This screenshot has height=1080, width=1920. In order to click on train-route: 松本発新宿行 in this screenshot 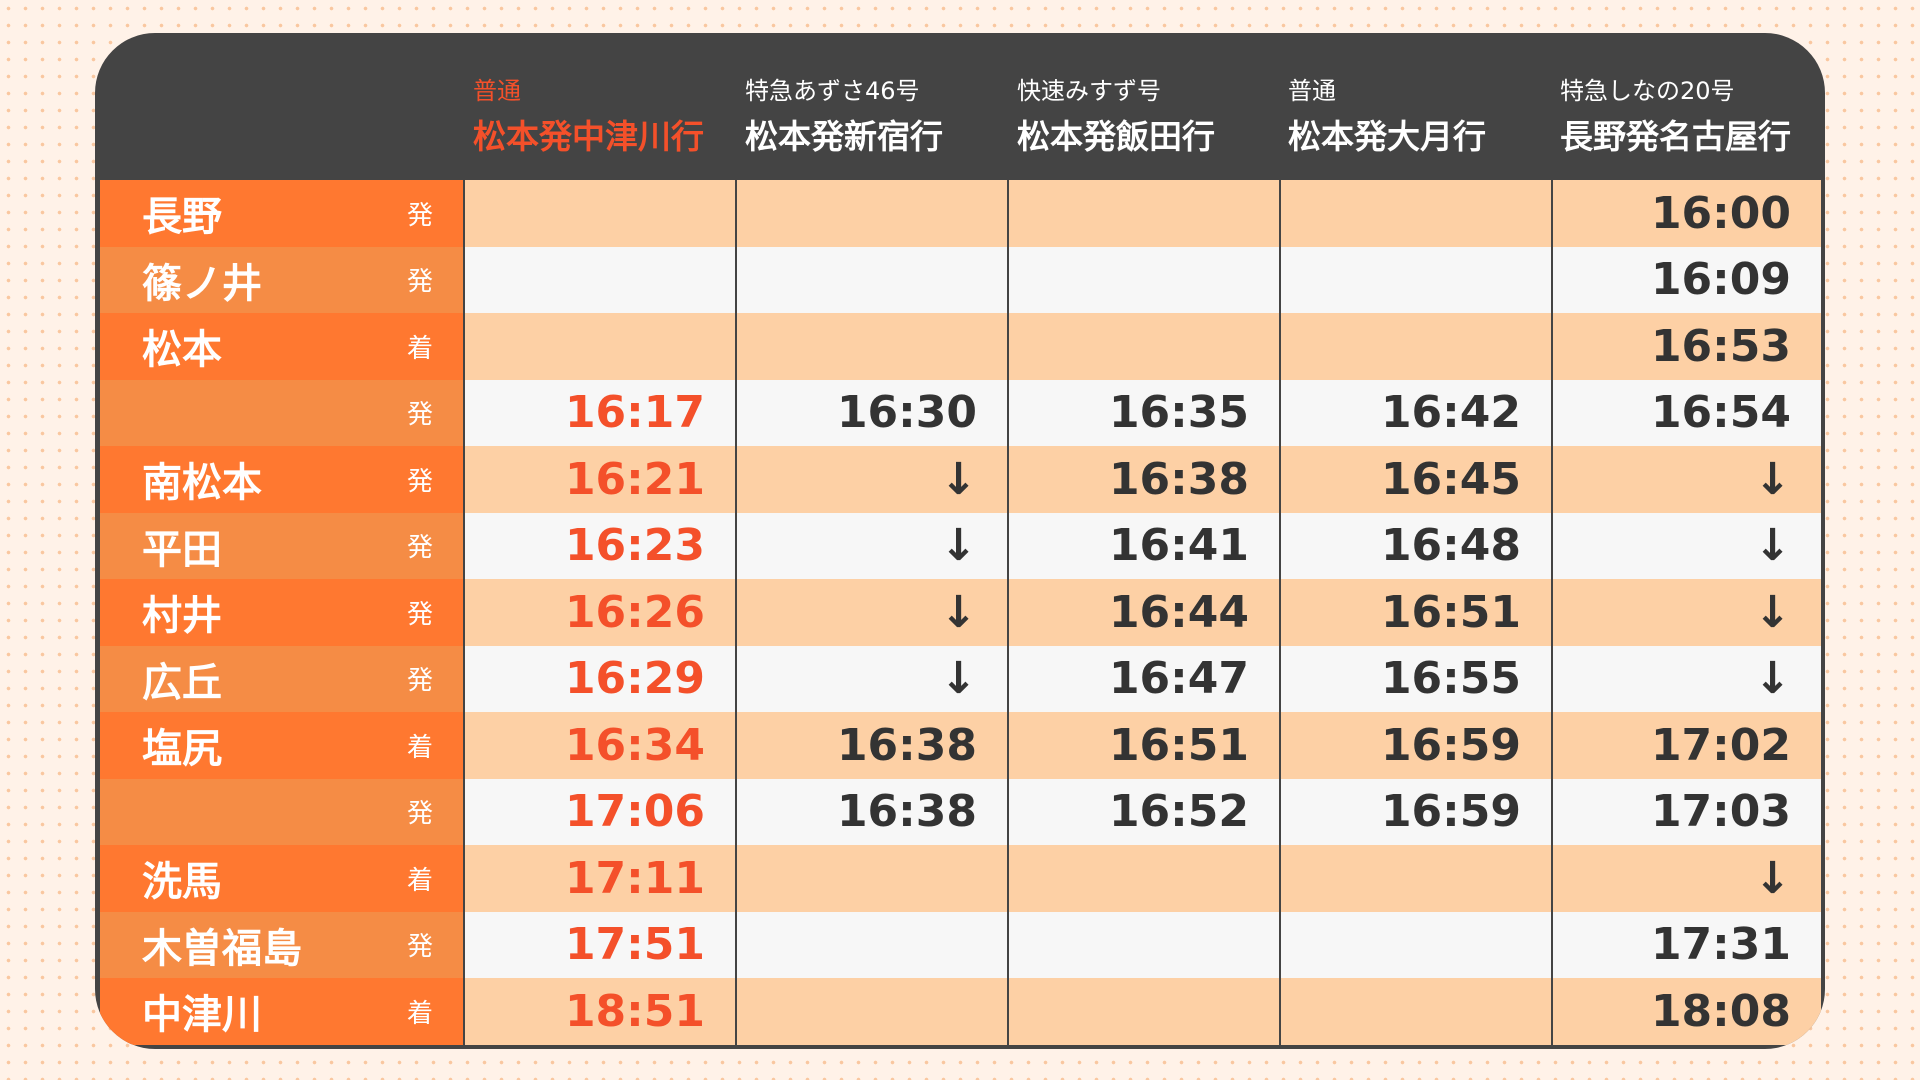, I will do `click(844, 136)`.